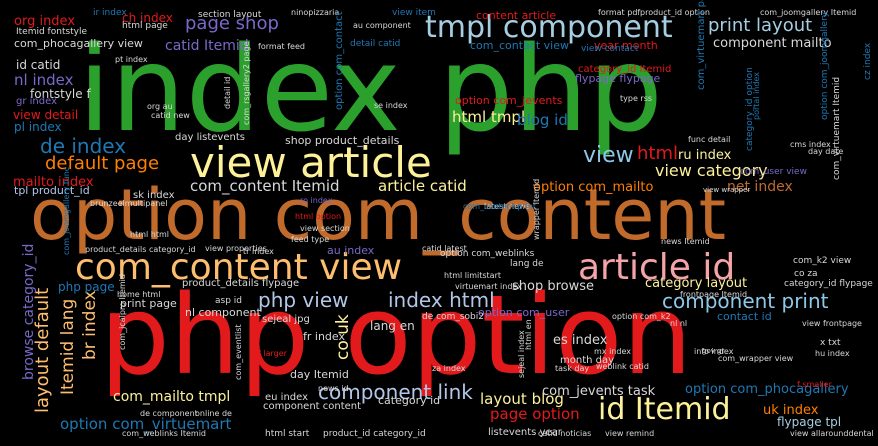 The image size is (878, 446). What do you see at coordinates (316, 200) in the screenshot?
I see `word-cloud-term: ro index` at bounding box center [316, 200].